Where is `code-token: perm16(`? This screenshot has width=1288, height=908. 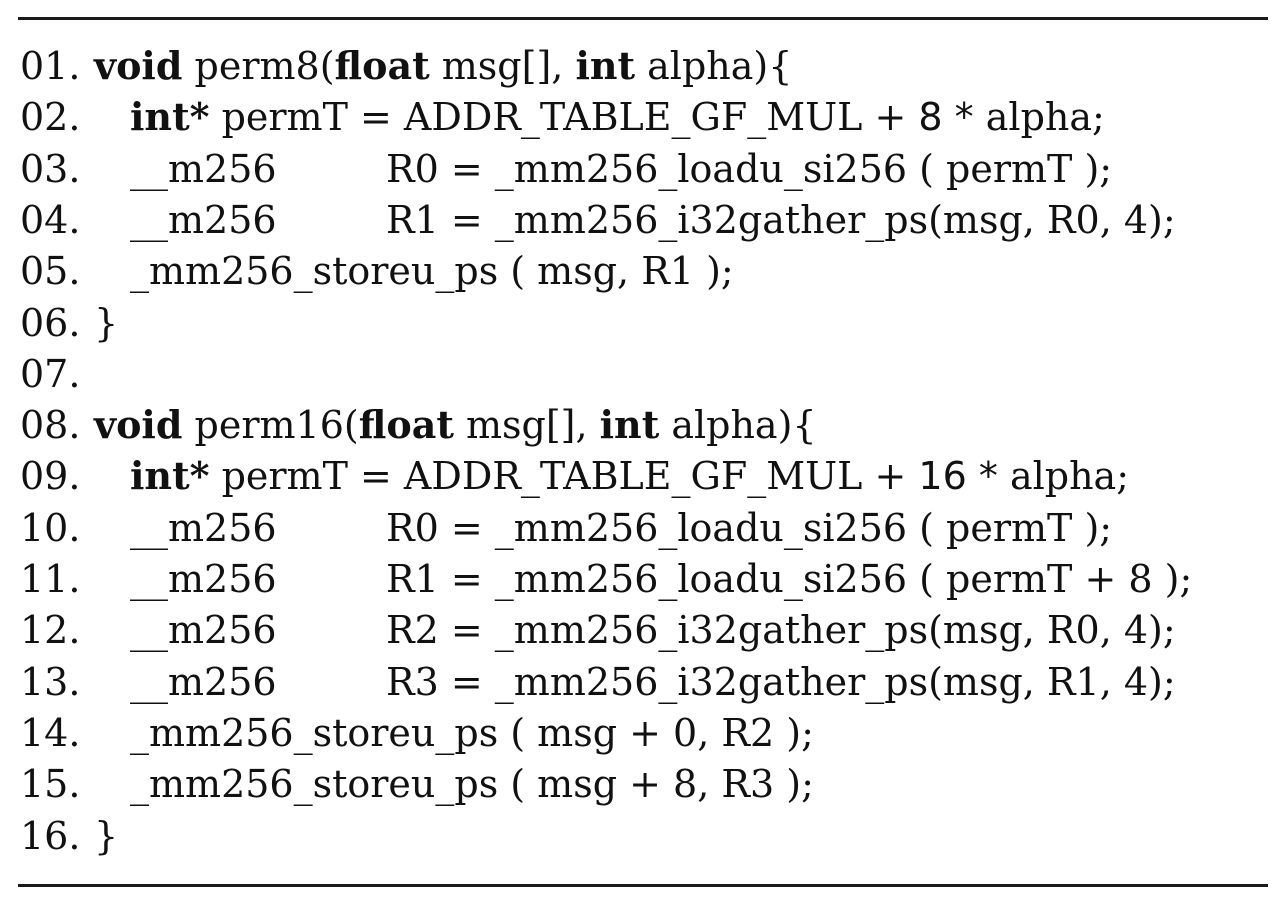 code-token: perm16( is located at coordinates (270, 425).